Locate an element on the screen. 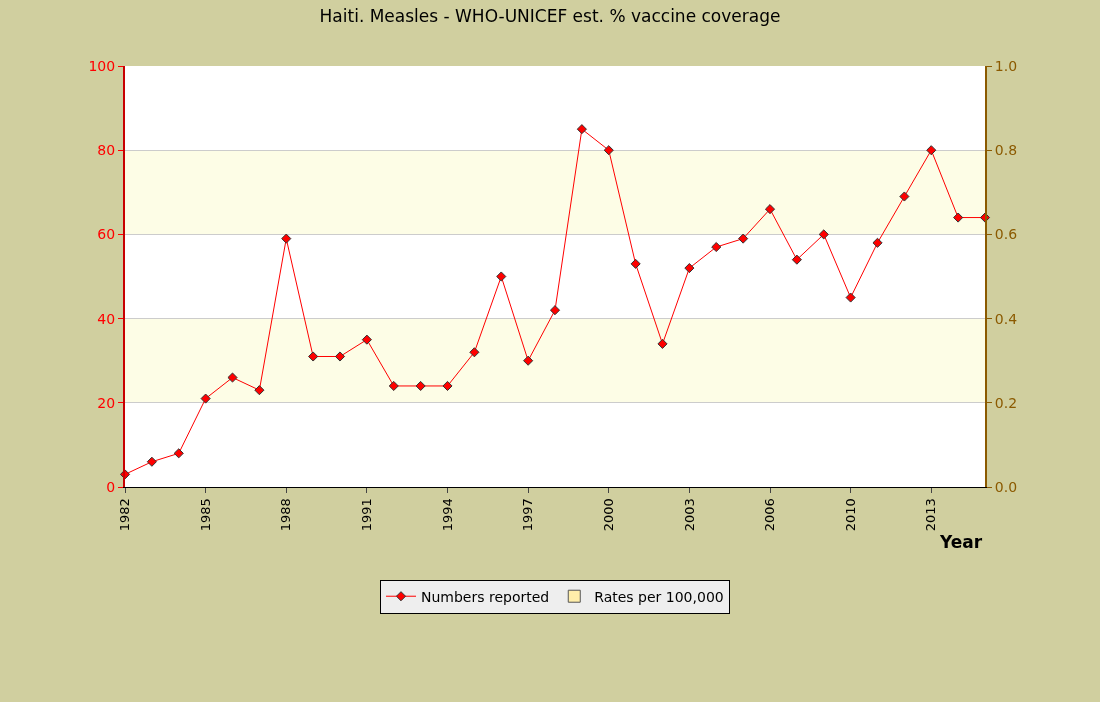  legend-label: Numbers reported is located at coordinates (485, 596).